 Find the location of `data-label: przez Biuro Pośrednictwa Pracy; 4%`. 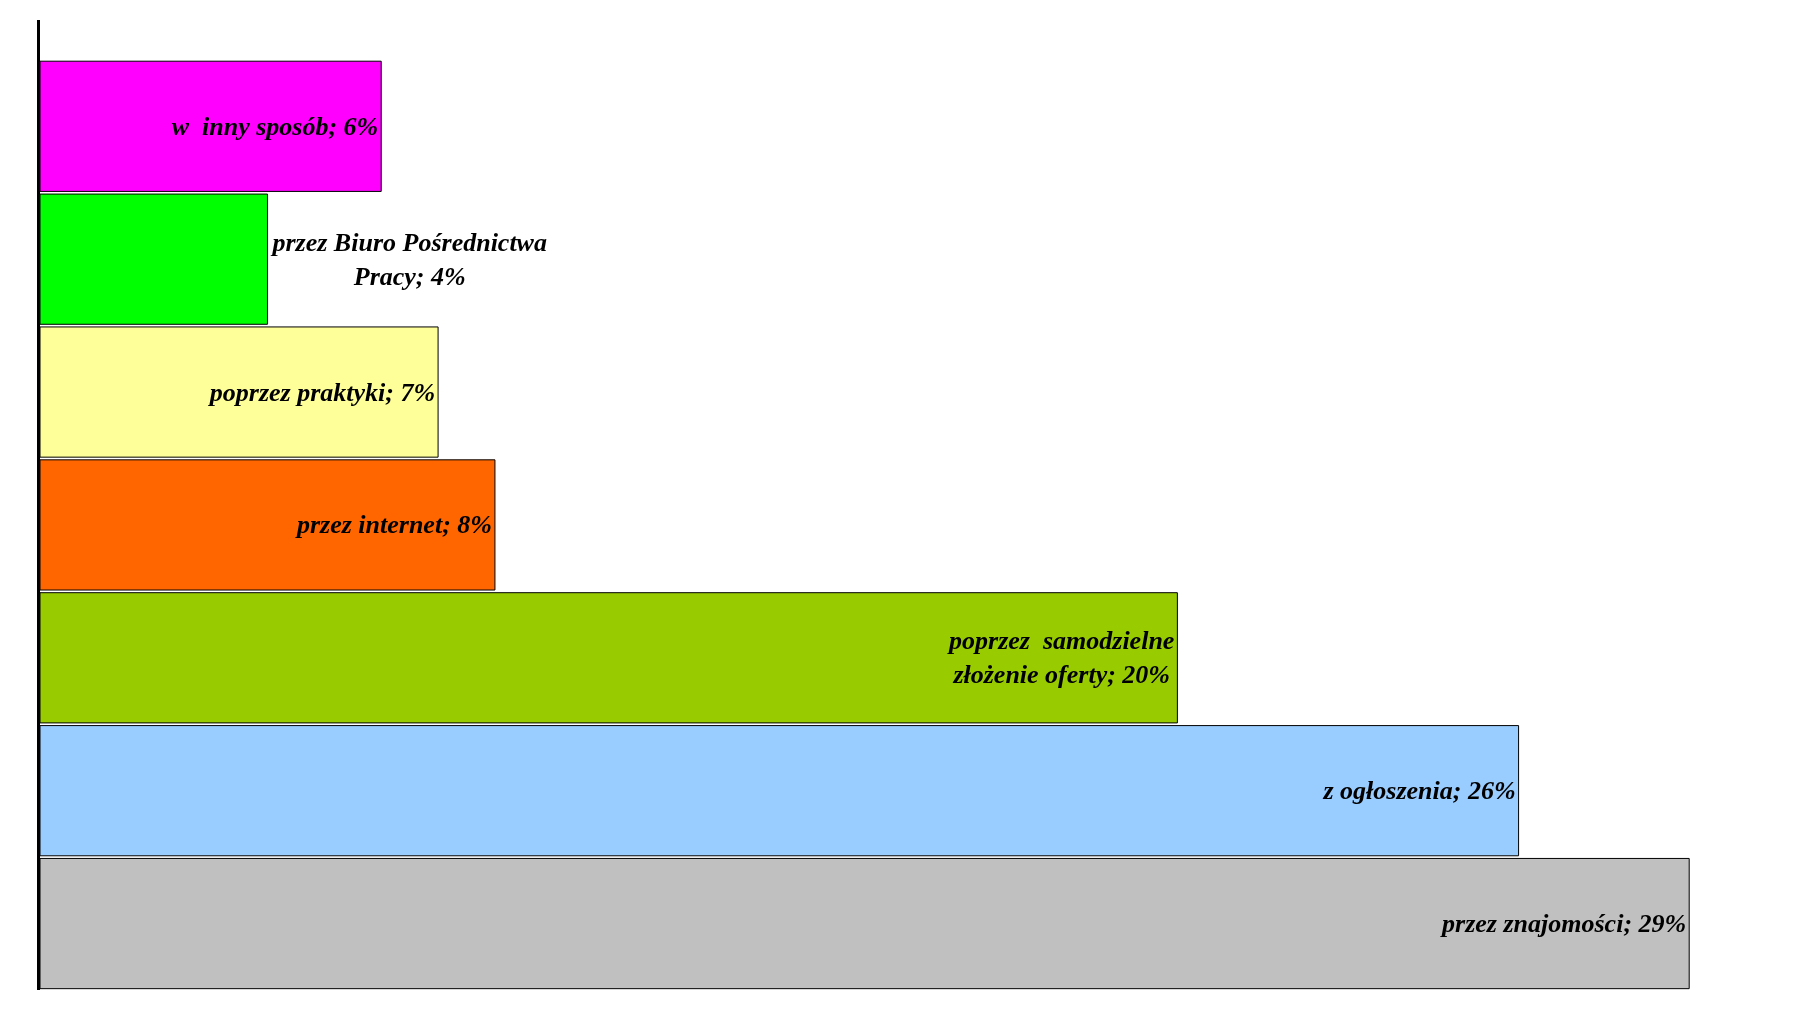

data-label: przez Biuro Pośrednictwa Pracy; 4% is located at coordinates (408, 259).